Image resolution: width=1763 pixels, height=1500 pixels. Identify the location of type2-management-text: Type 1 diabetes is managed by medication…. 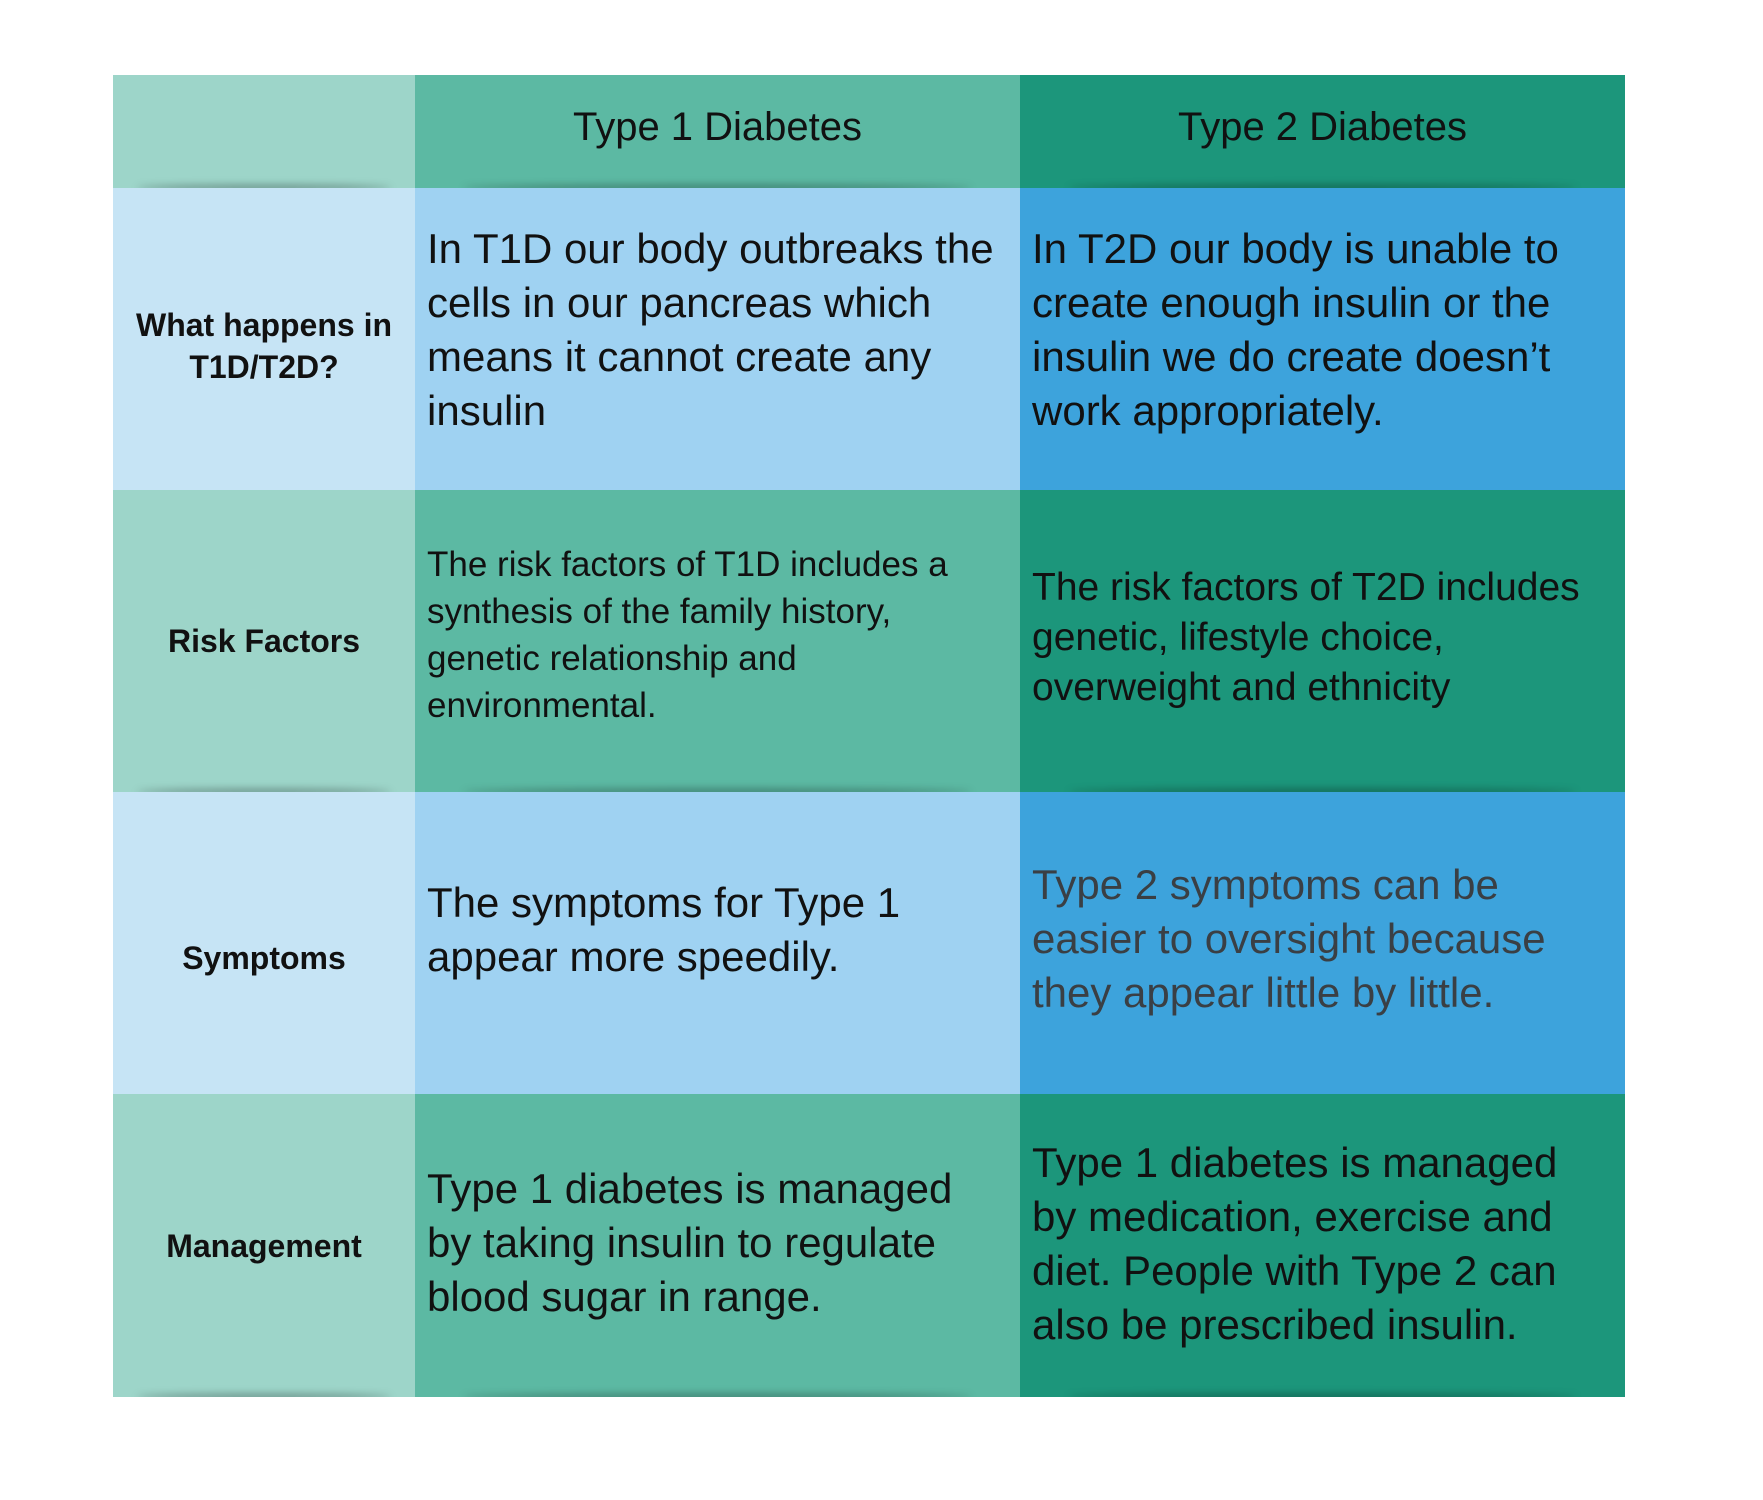
(1295, 1243).